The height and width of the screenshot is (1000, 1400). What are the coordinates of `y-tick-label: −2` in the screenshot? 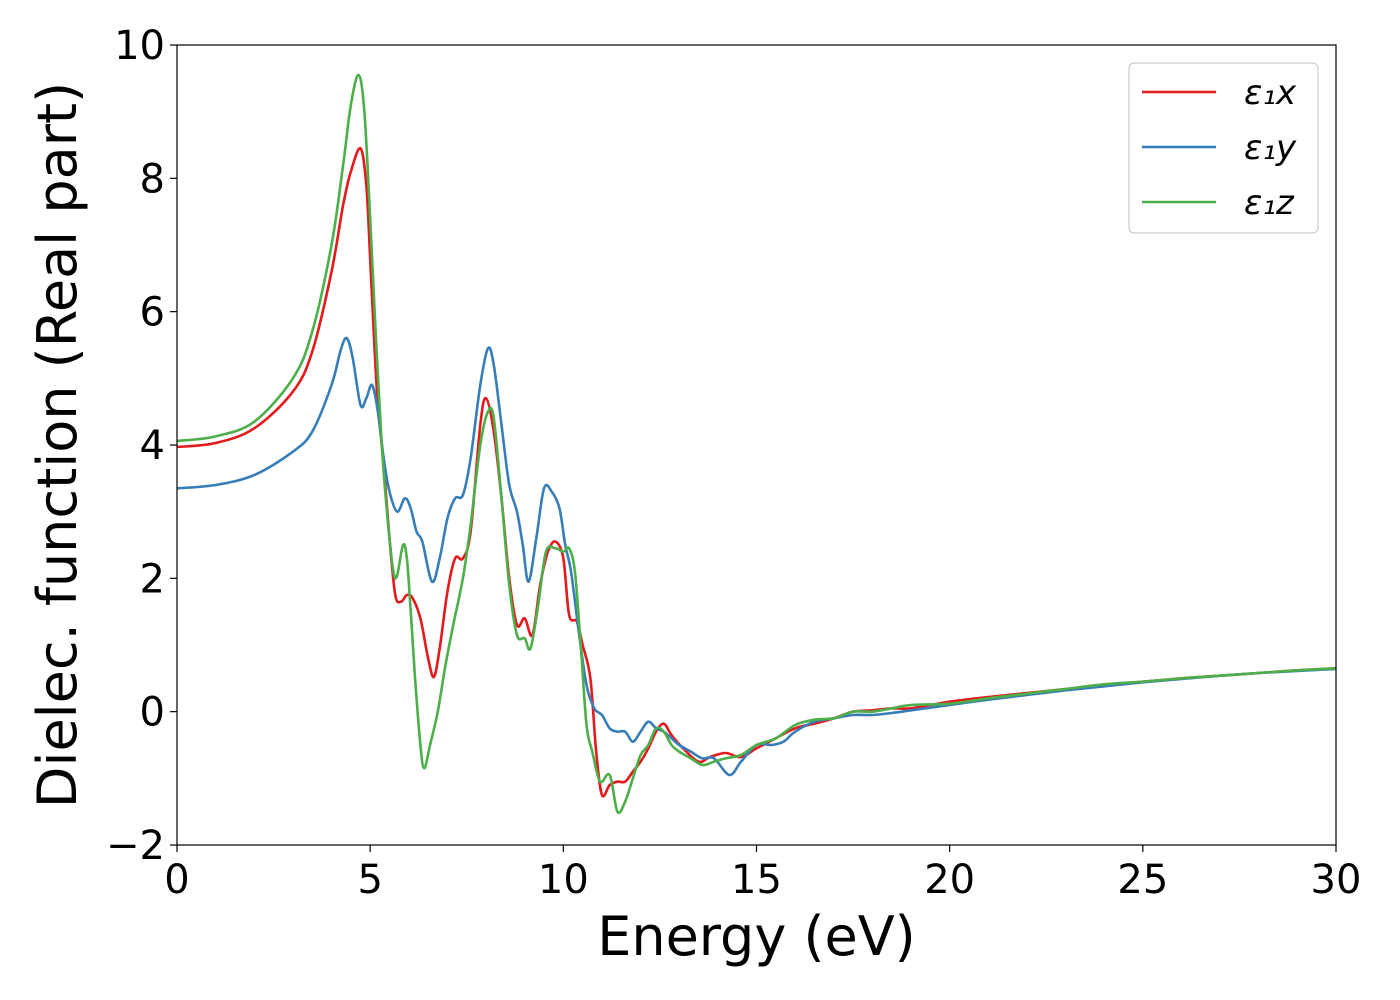 It's located at (135, 846).